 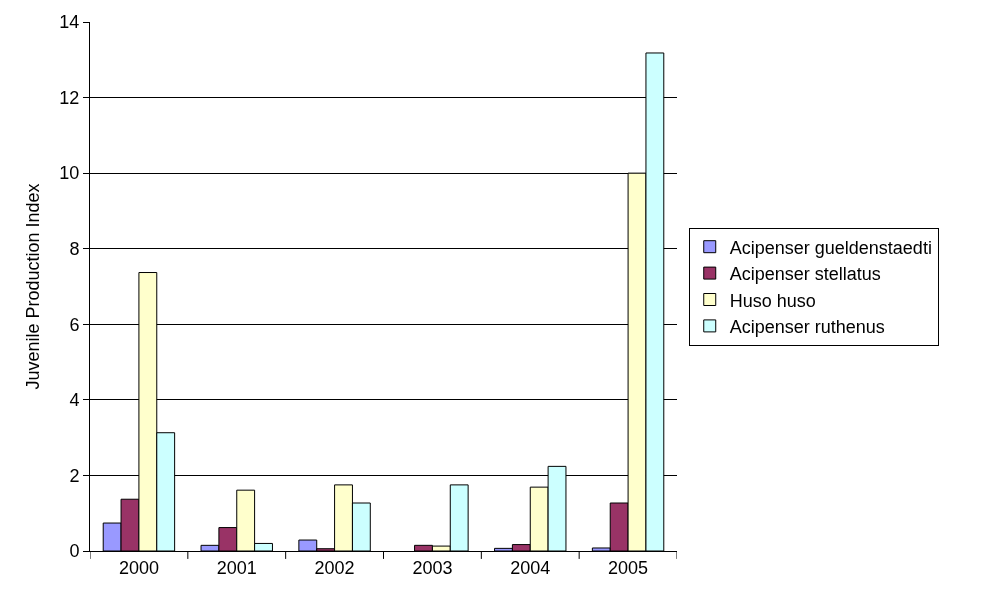 I want to click on y-tick-label: 10, so click(x=69, y=173).